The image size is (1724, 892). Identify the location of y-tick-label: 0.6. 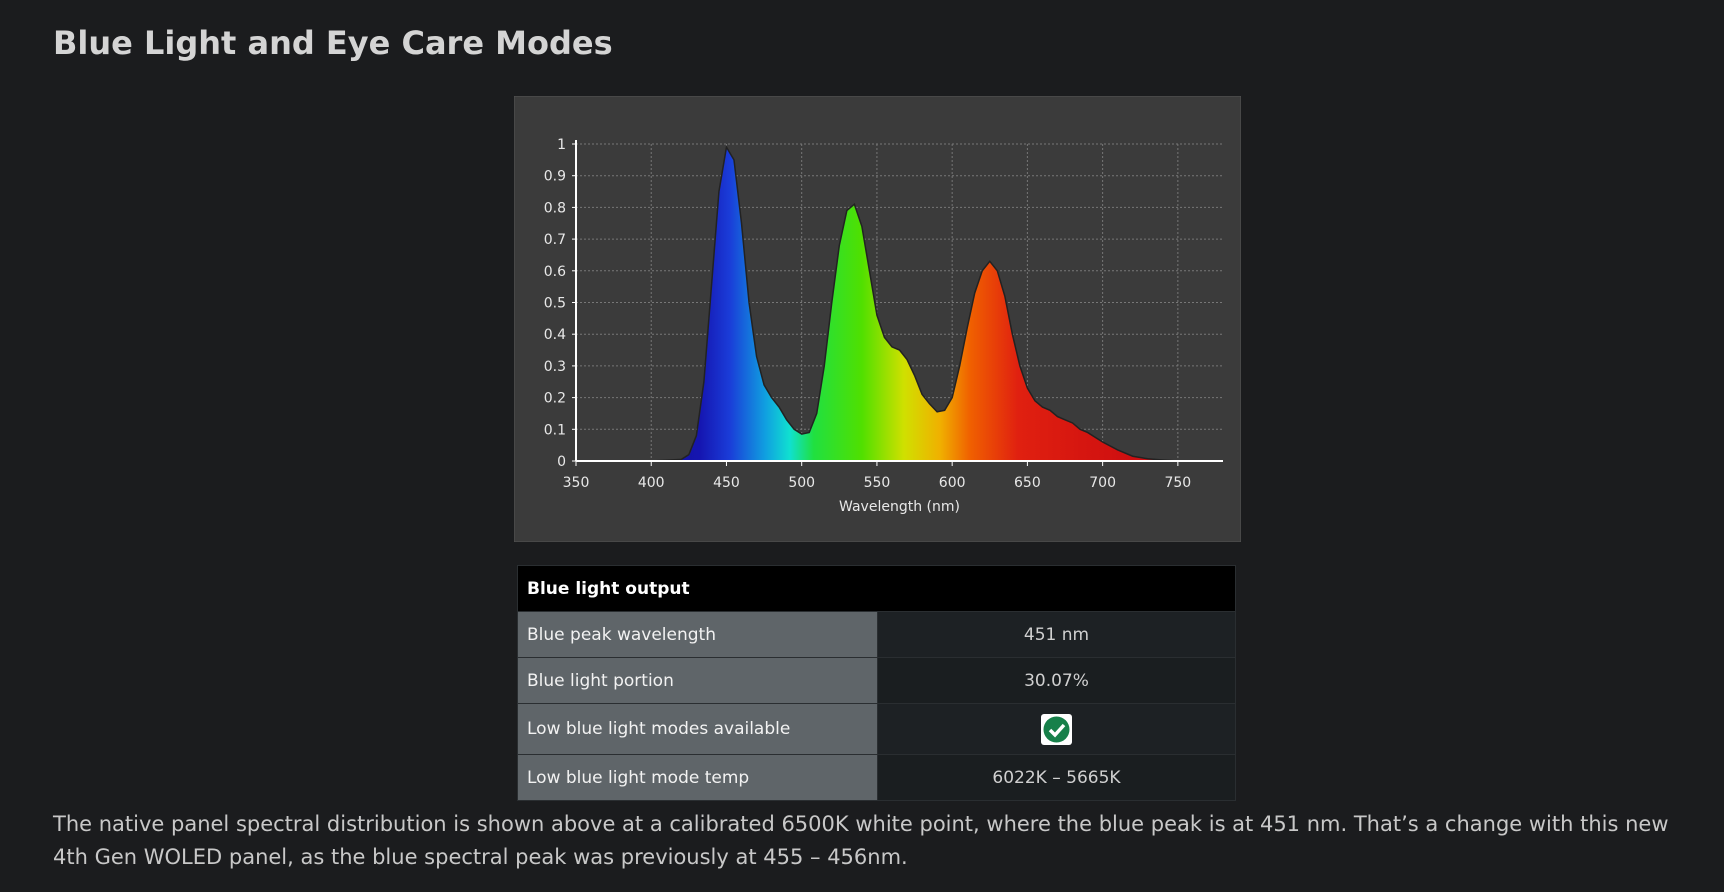
(555, 272).